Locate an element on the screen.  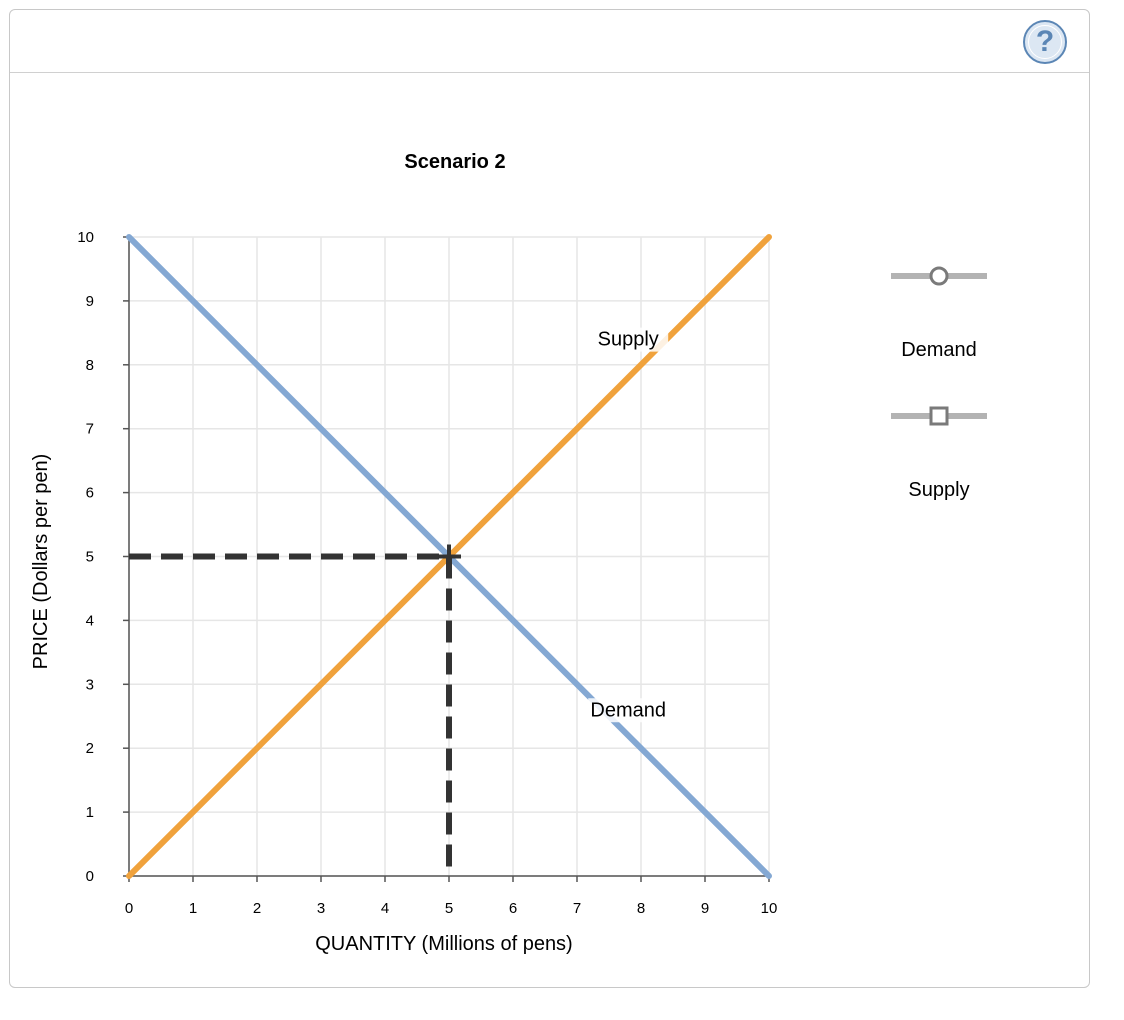
x-axis-label: QUANTITY (Millions of pens) is located at coordinates (443, 944).